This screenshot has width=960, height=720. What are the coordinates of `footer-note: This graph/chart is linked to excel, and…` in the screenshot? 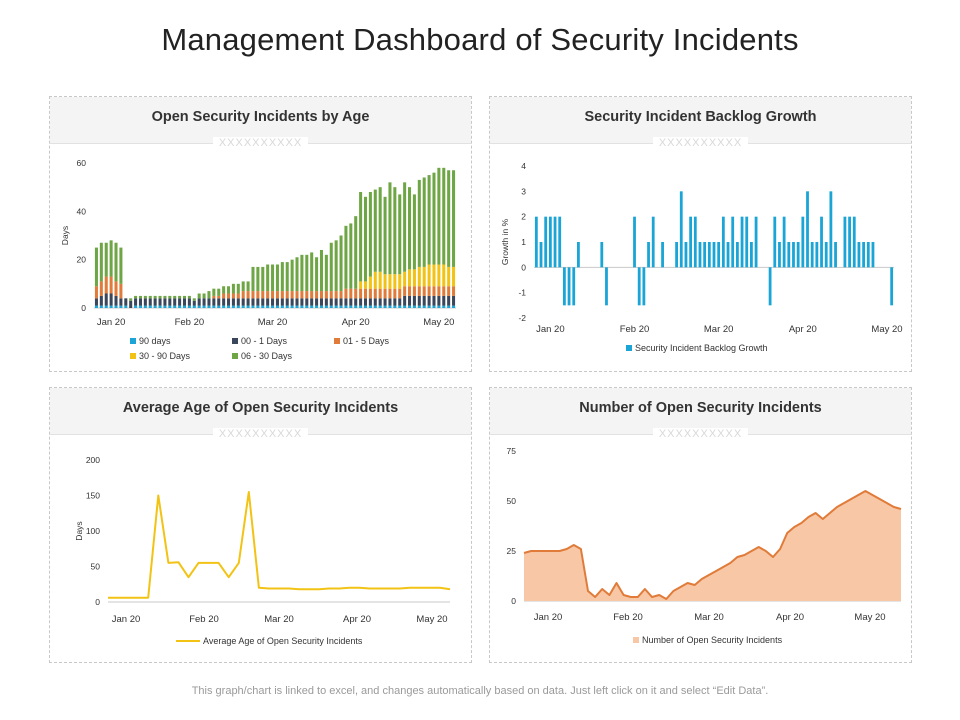 It's located at (480, 691).